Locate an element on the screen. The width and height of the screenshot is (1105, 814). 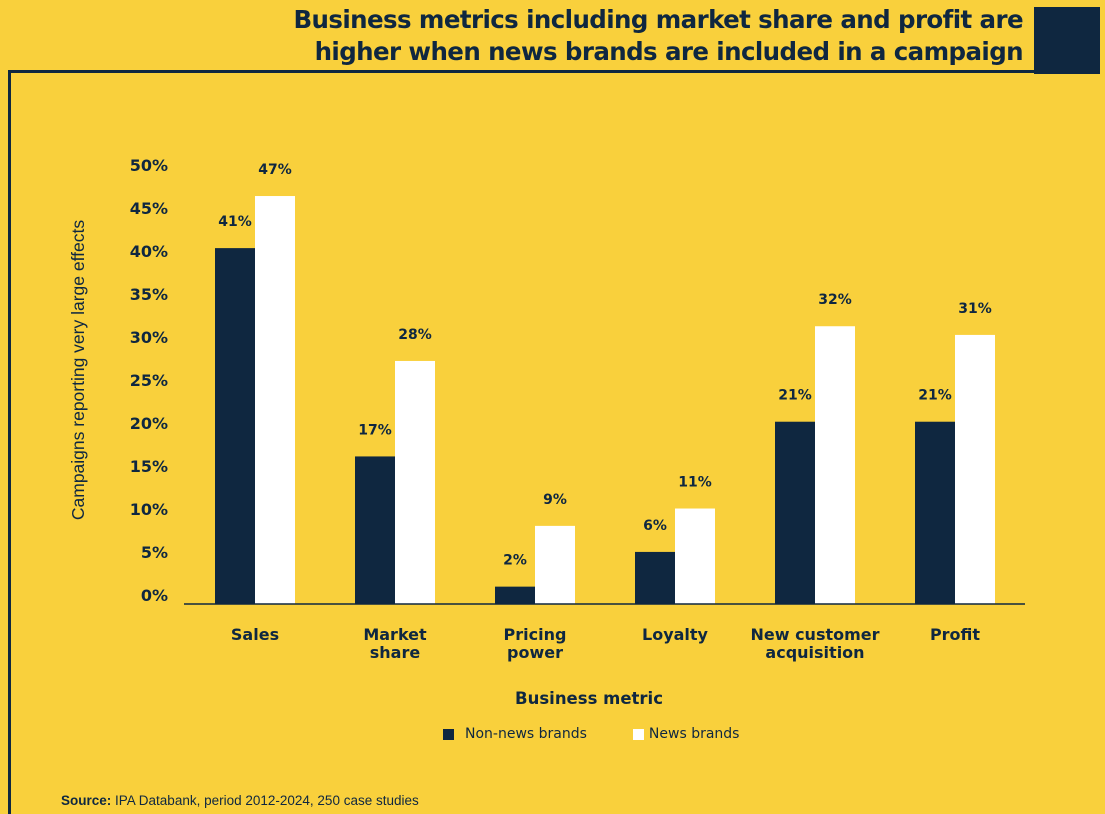
category-label: Loyalty is located at coordinates (675, 634).